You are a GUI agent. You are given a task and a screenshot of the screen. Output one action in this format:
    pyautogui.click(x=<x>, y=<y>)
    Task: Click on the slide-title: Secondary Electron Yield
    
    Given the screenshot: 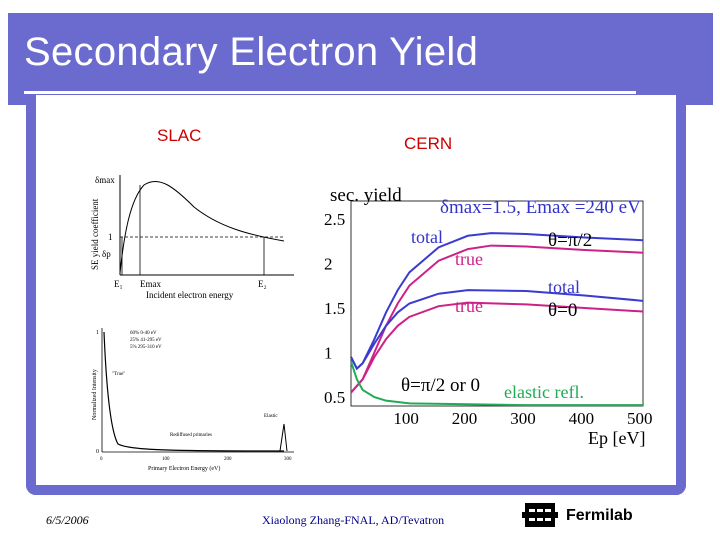 What is the action you would take?
    pyautogui.click(x=251, y=52)
    